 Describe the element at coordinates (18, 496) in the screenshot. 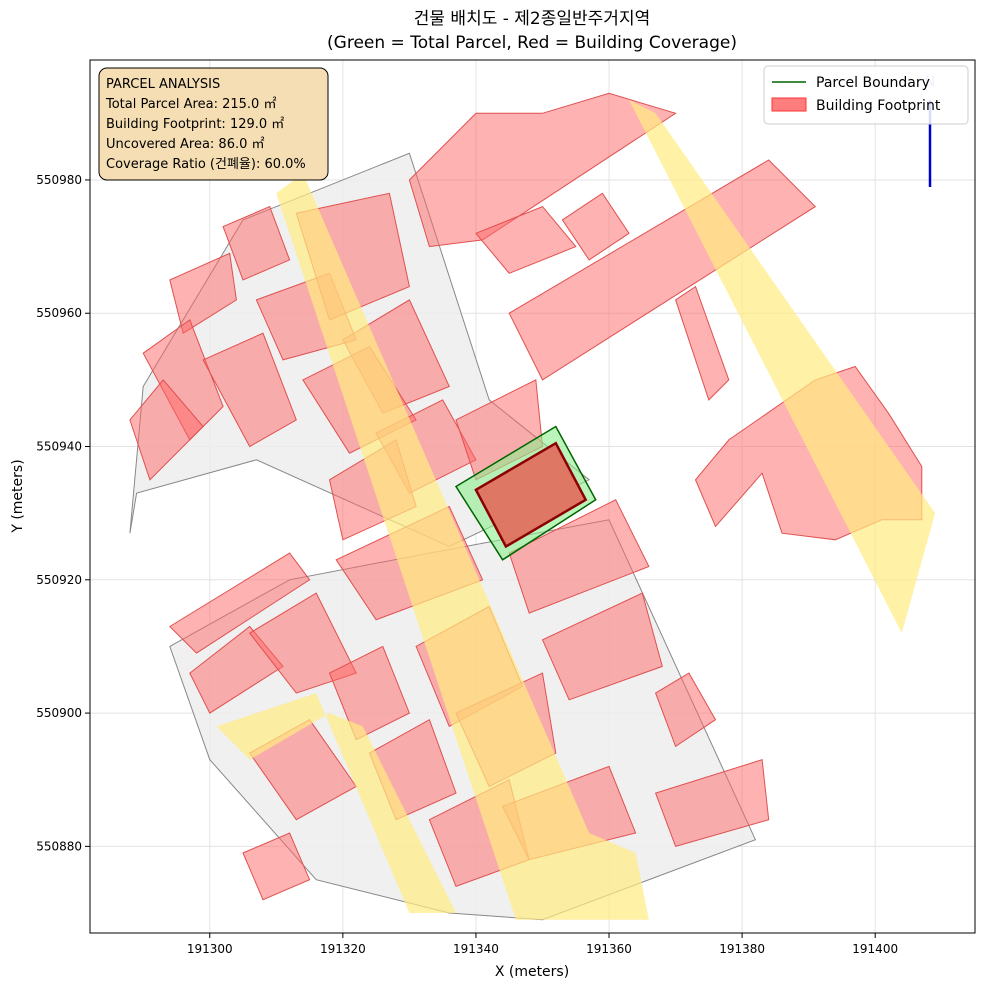

I see `y-axis-label: Y (meters)` at that location.